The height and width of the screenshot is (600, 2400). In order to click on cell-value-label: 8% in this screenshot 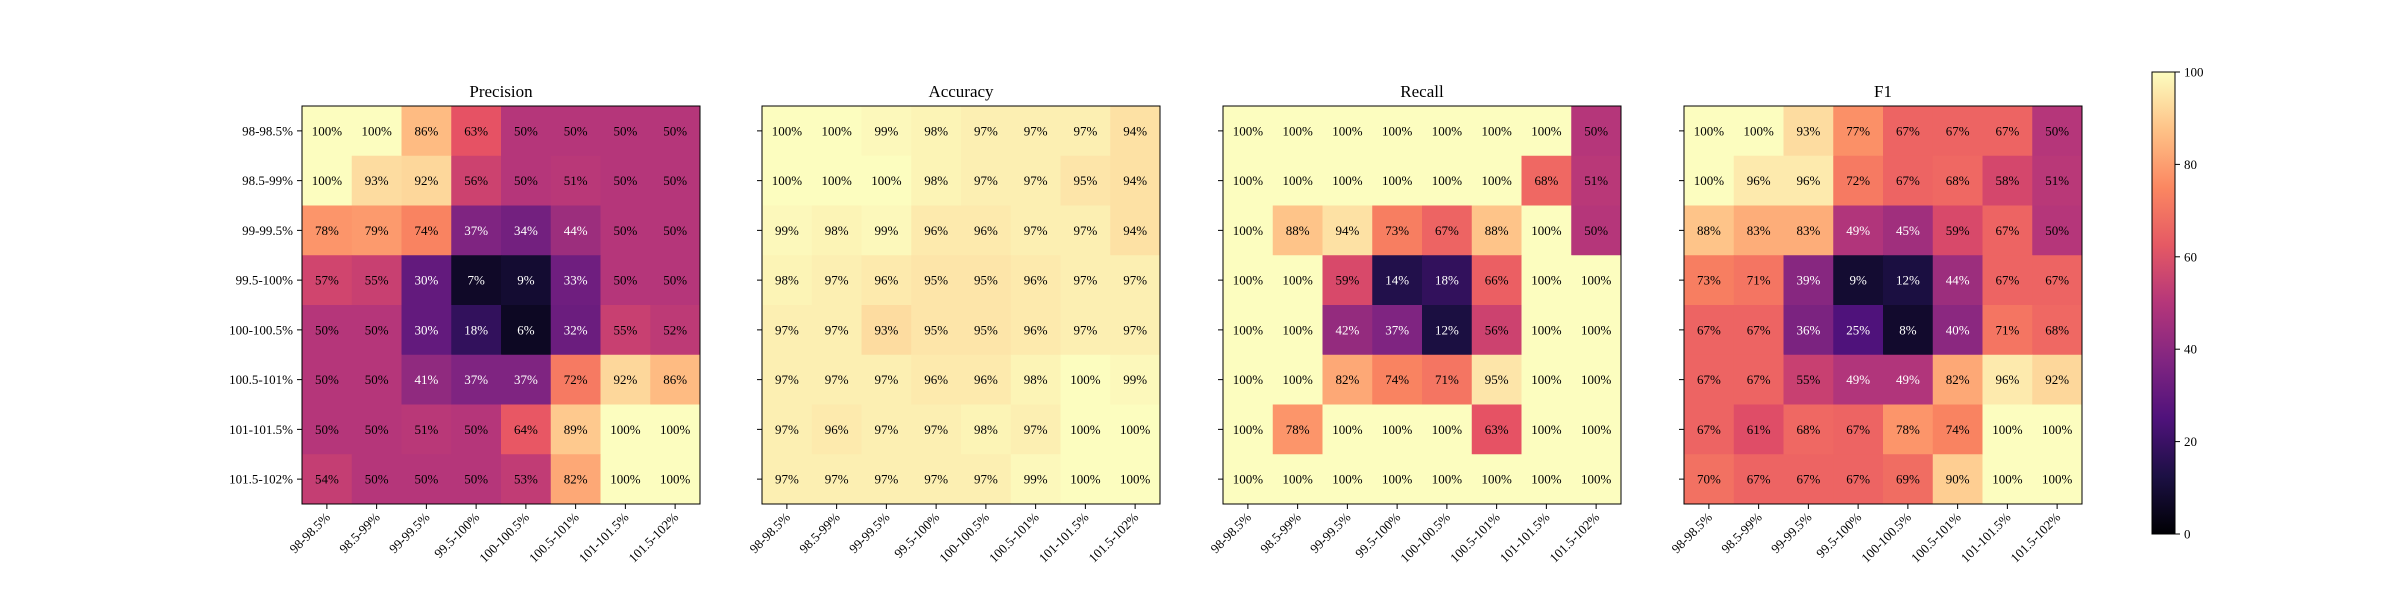, I will do `click(1908, 329)`.